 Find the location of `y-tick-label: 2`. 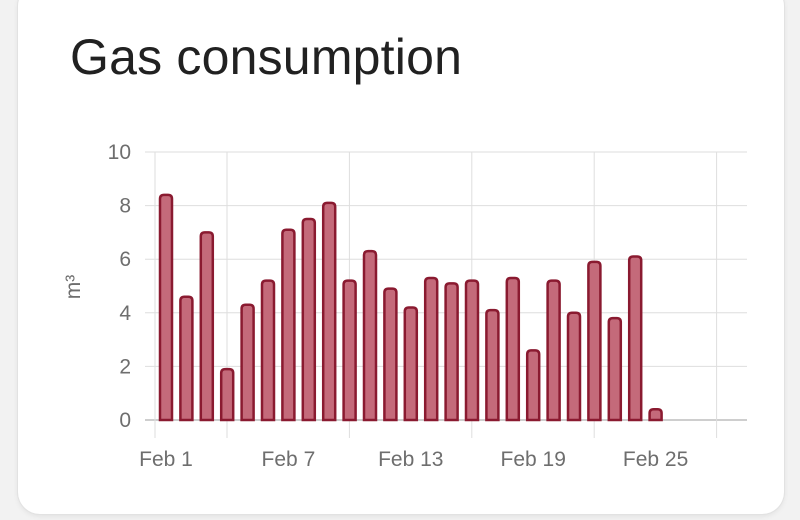

y-tick-label: 2 is located at coordinates (125, 366).